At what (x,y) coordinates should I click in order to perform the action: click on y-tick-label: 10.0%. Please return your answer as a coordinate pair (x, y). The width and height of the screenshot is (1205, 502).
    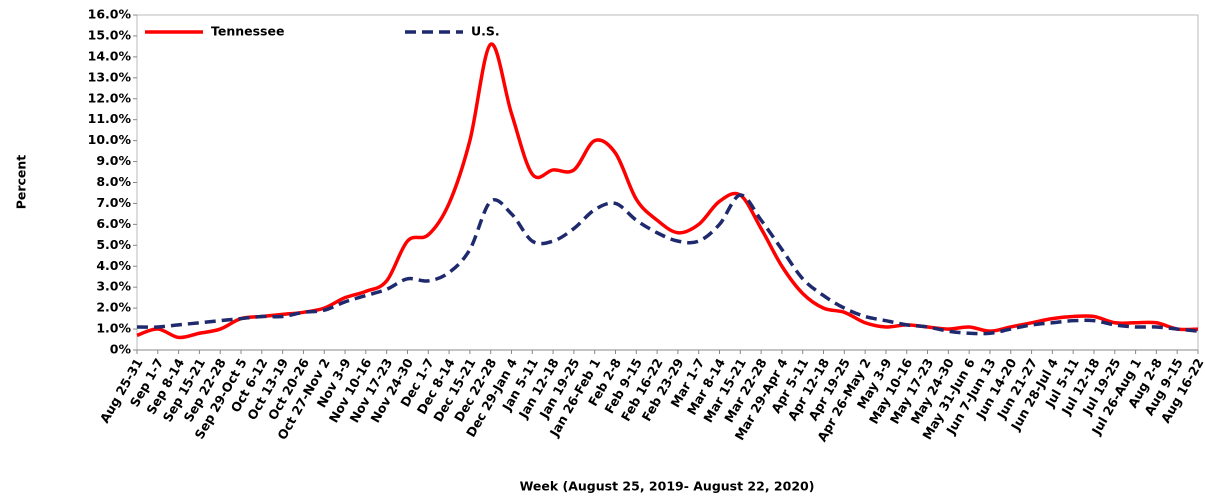
    Looking at the image, I should click on (110, 139).